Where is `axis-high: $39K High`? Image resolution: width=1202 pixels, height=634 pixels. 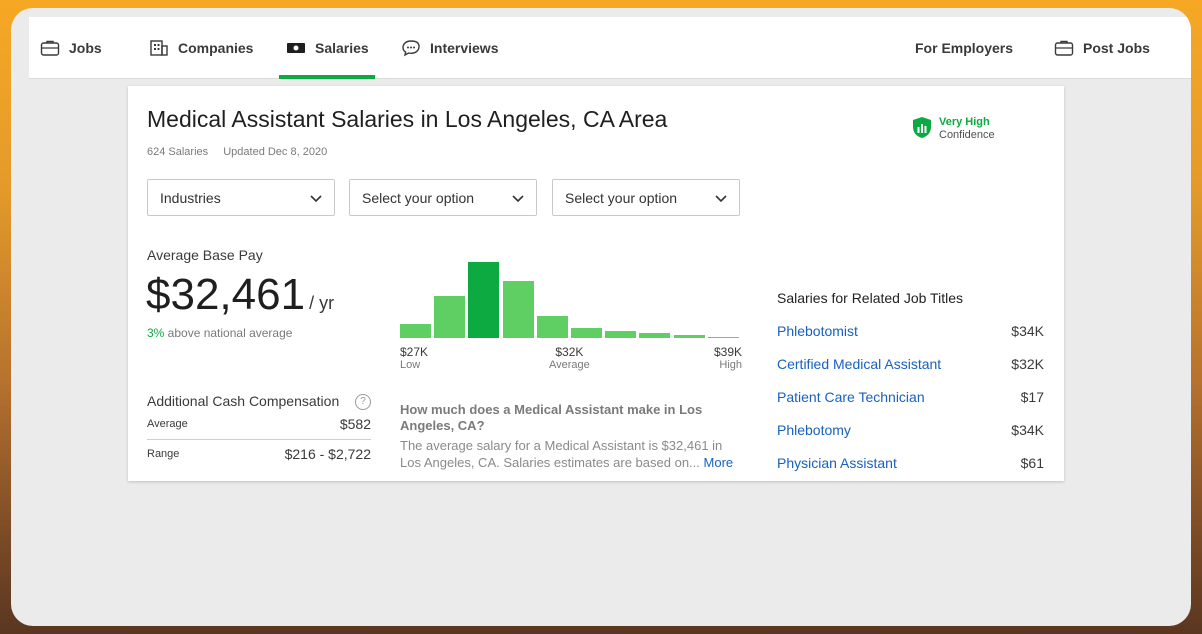
axis-high: $39K High is located at coordinates (717, 358).